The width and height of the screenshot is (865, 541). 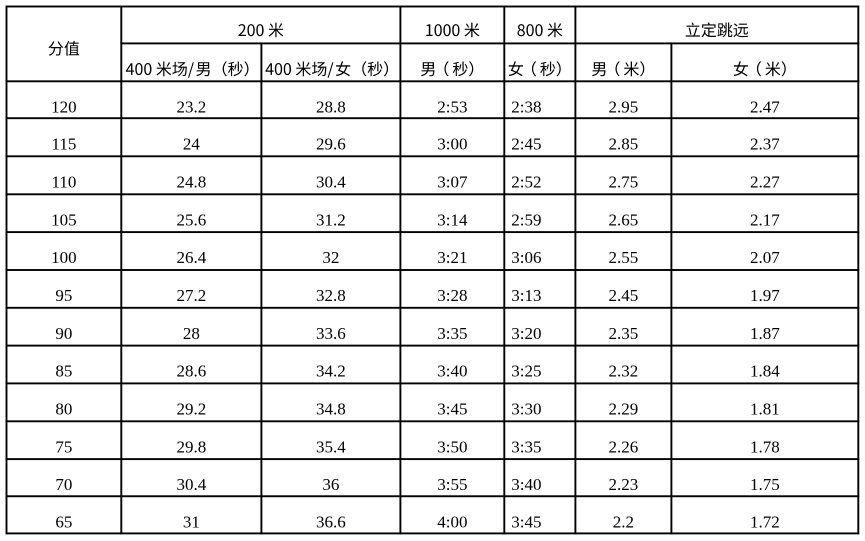 What do you see at coordinates (624, 143) in the screenshot?
I see `svg-text: 2.85` at bounding box center [624, 143].